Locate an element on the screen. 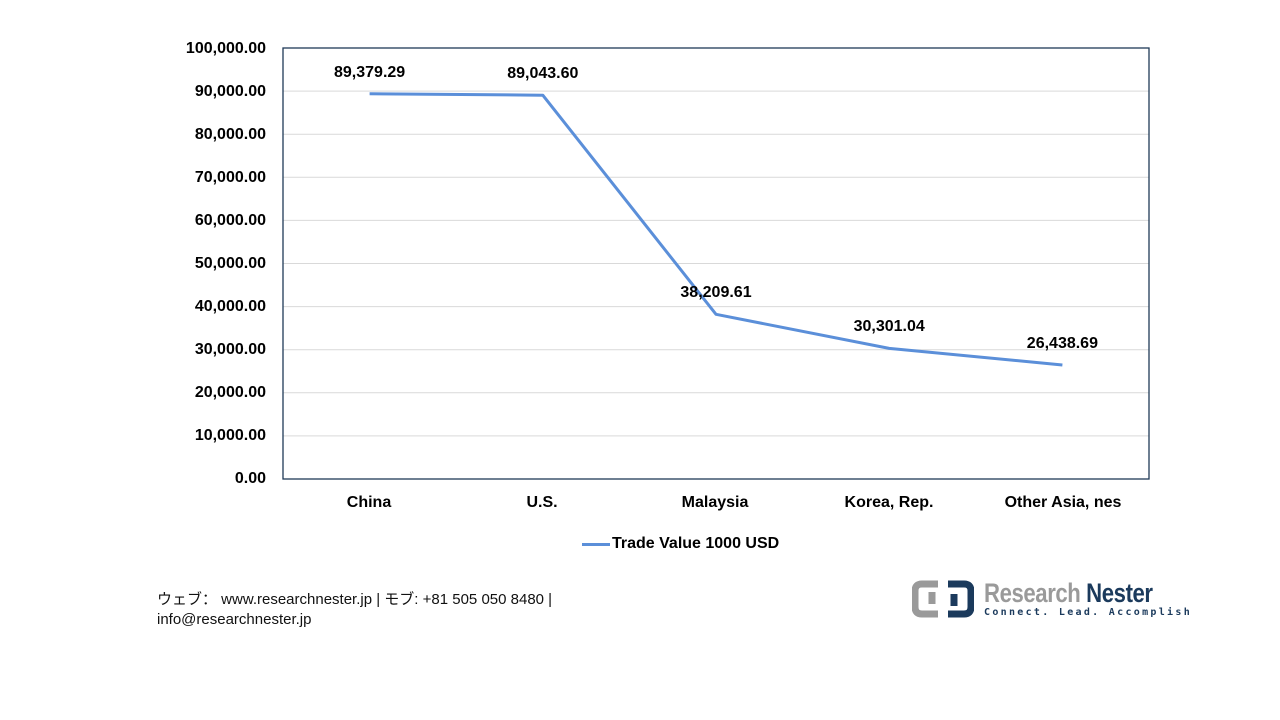 Image resolution: width=1280 pixels, height=720 pixels. legend-label: Trade Value 1000 USD is located at coordinates (696, 543).